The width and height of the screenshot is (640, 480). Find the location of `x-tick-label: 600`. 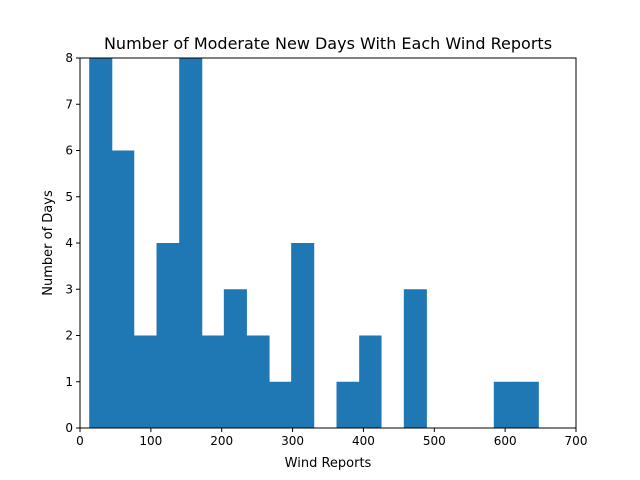

x-tick-label: 600 is located at coordinates (505, 441).